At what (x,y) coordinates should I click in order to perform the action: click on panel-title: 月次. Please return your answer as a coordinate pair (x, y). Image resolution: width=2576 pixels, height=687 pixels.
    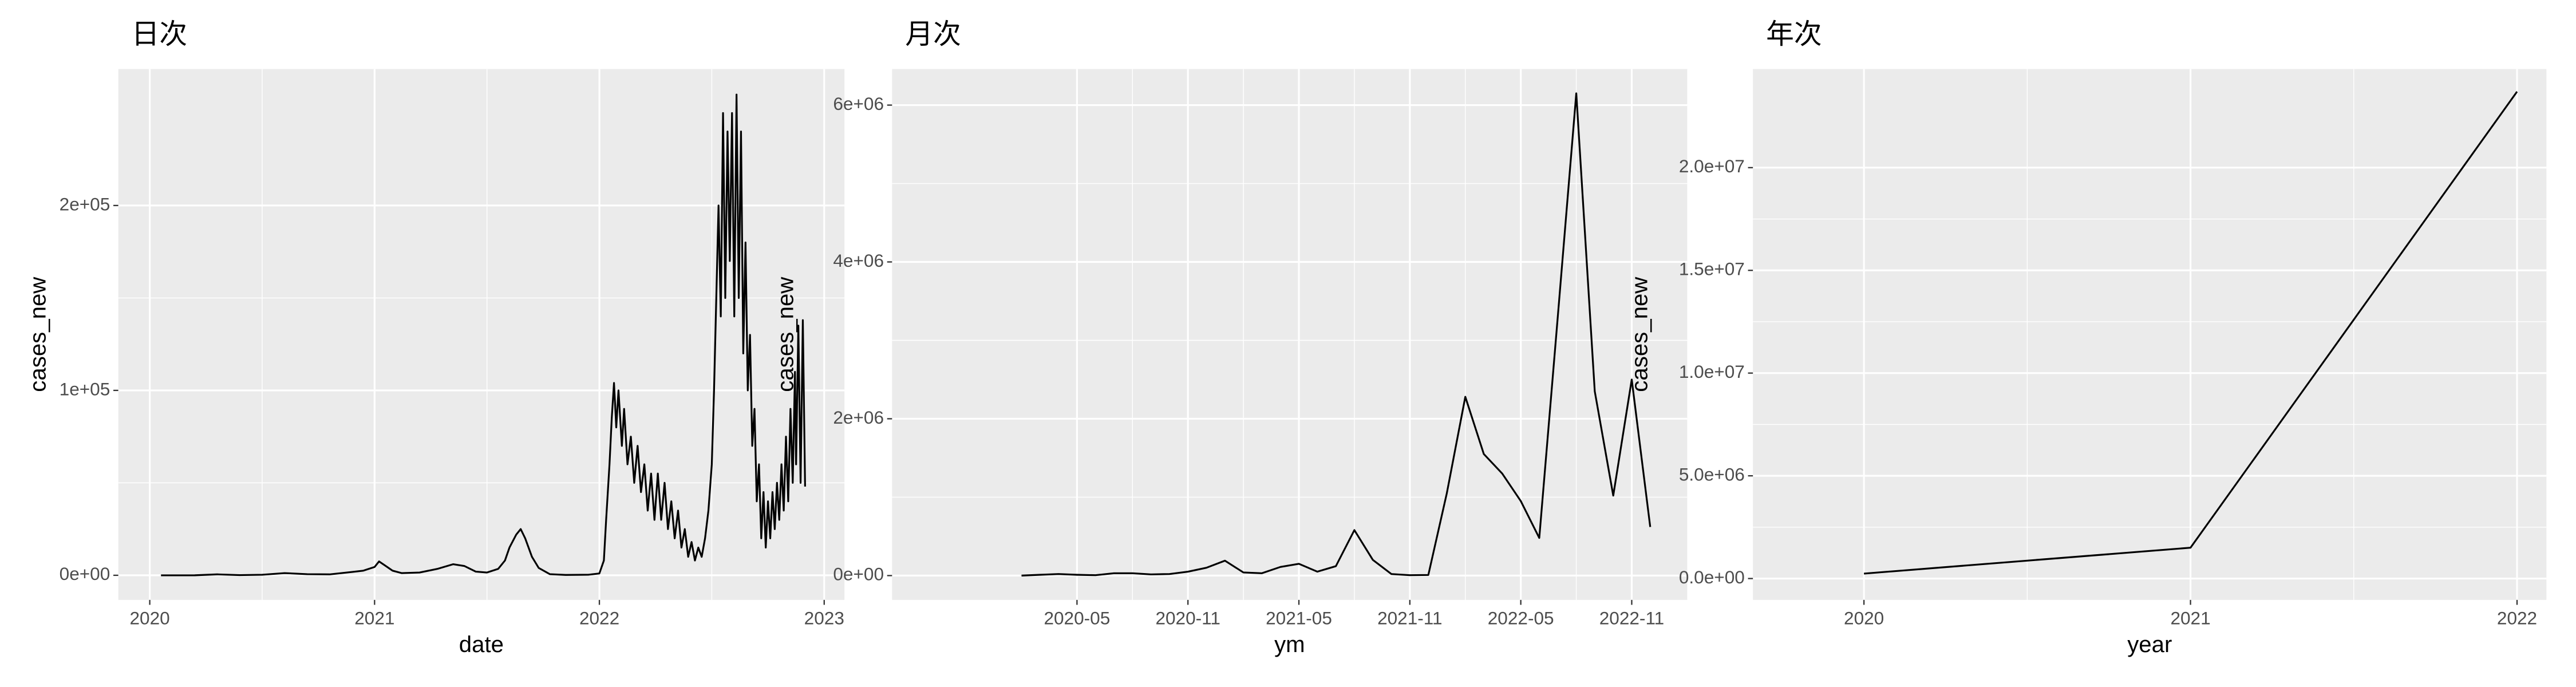
    Looking at the image, I should click on (933, 34).